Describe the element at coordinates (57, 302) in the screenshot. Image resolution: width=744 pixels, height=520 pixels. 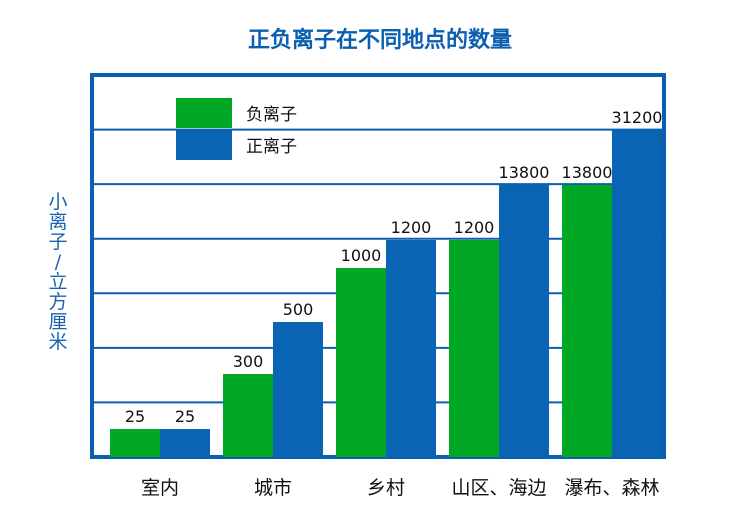
I see `y-axis-label-char: 方` at that location.